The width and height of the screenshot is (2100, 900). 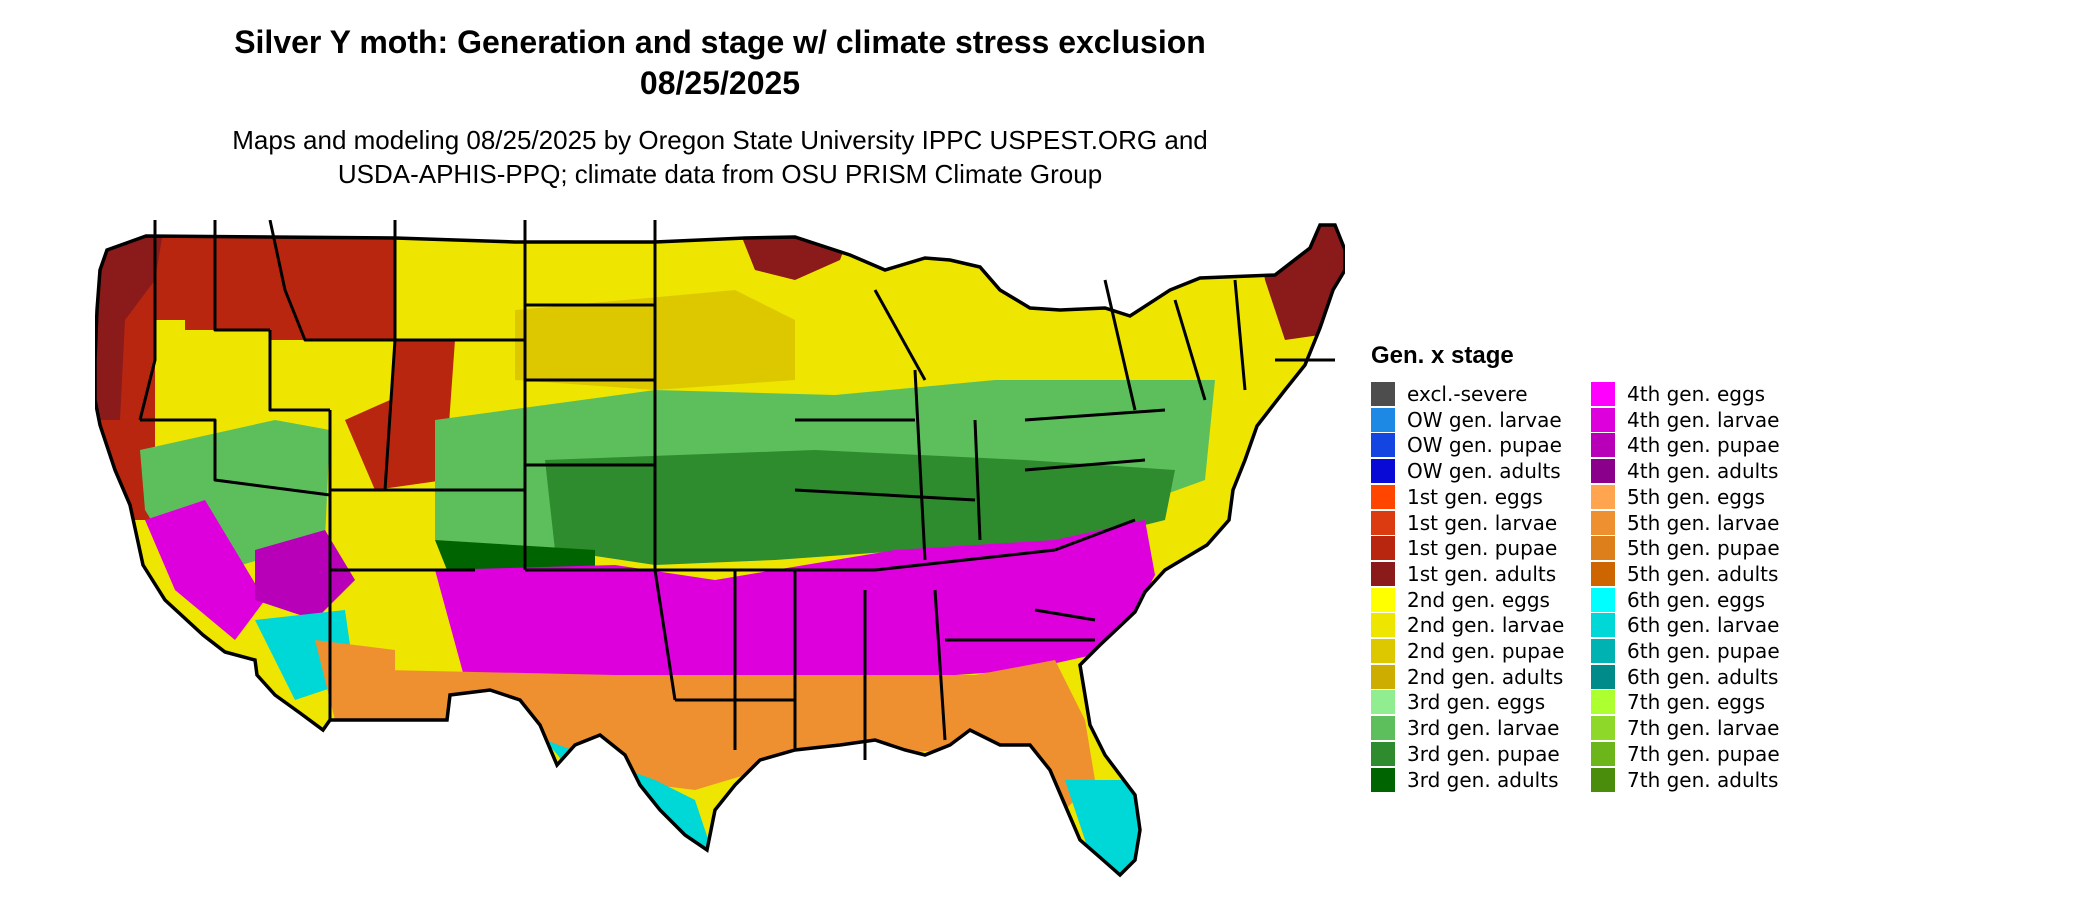 I want to click on legend-label: 2nd gen. adults, so click(x=1485, y=676).